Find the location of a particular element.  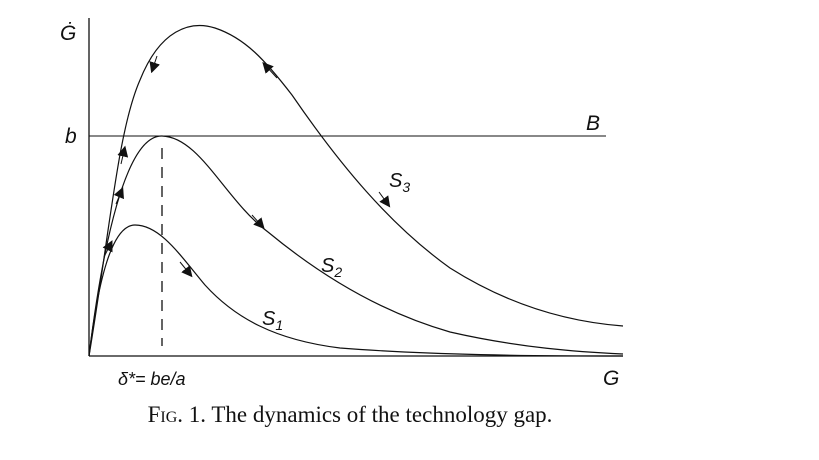

b-level-label: b is located at coordinates (71, 136).